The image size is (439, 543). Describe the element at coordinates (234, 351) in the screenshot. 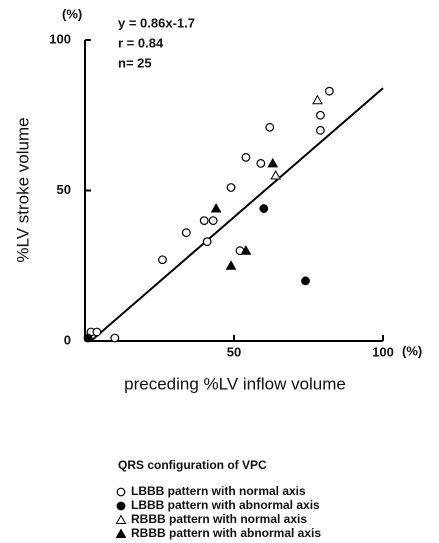

I see `x-tick-label: 50` at that location.